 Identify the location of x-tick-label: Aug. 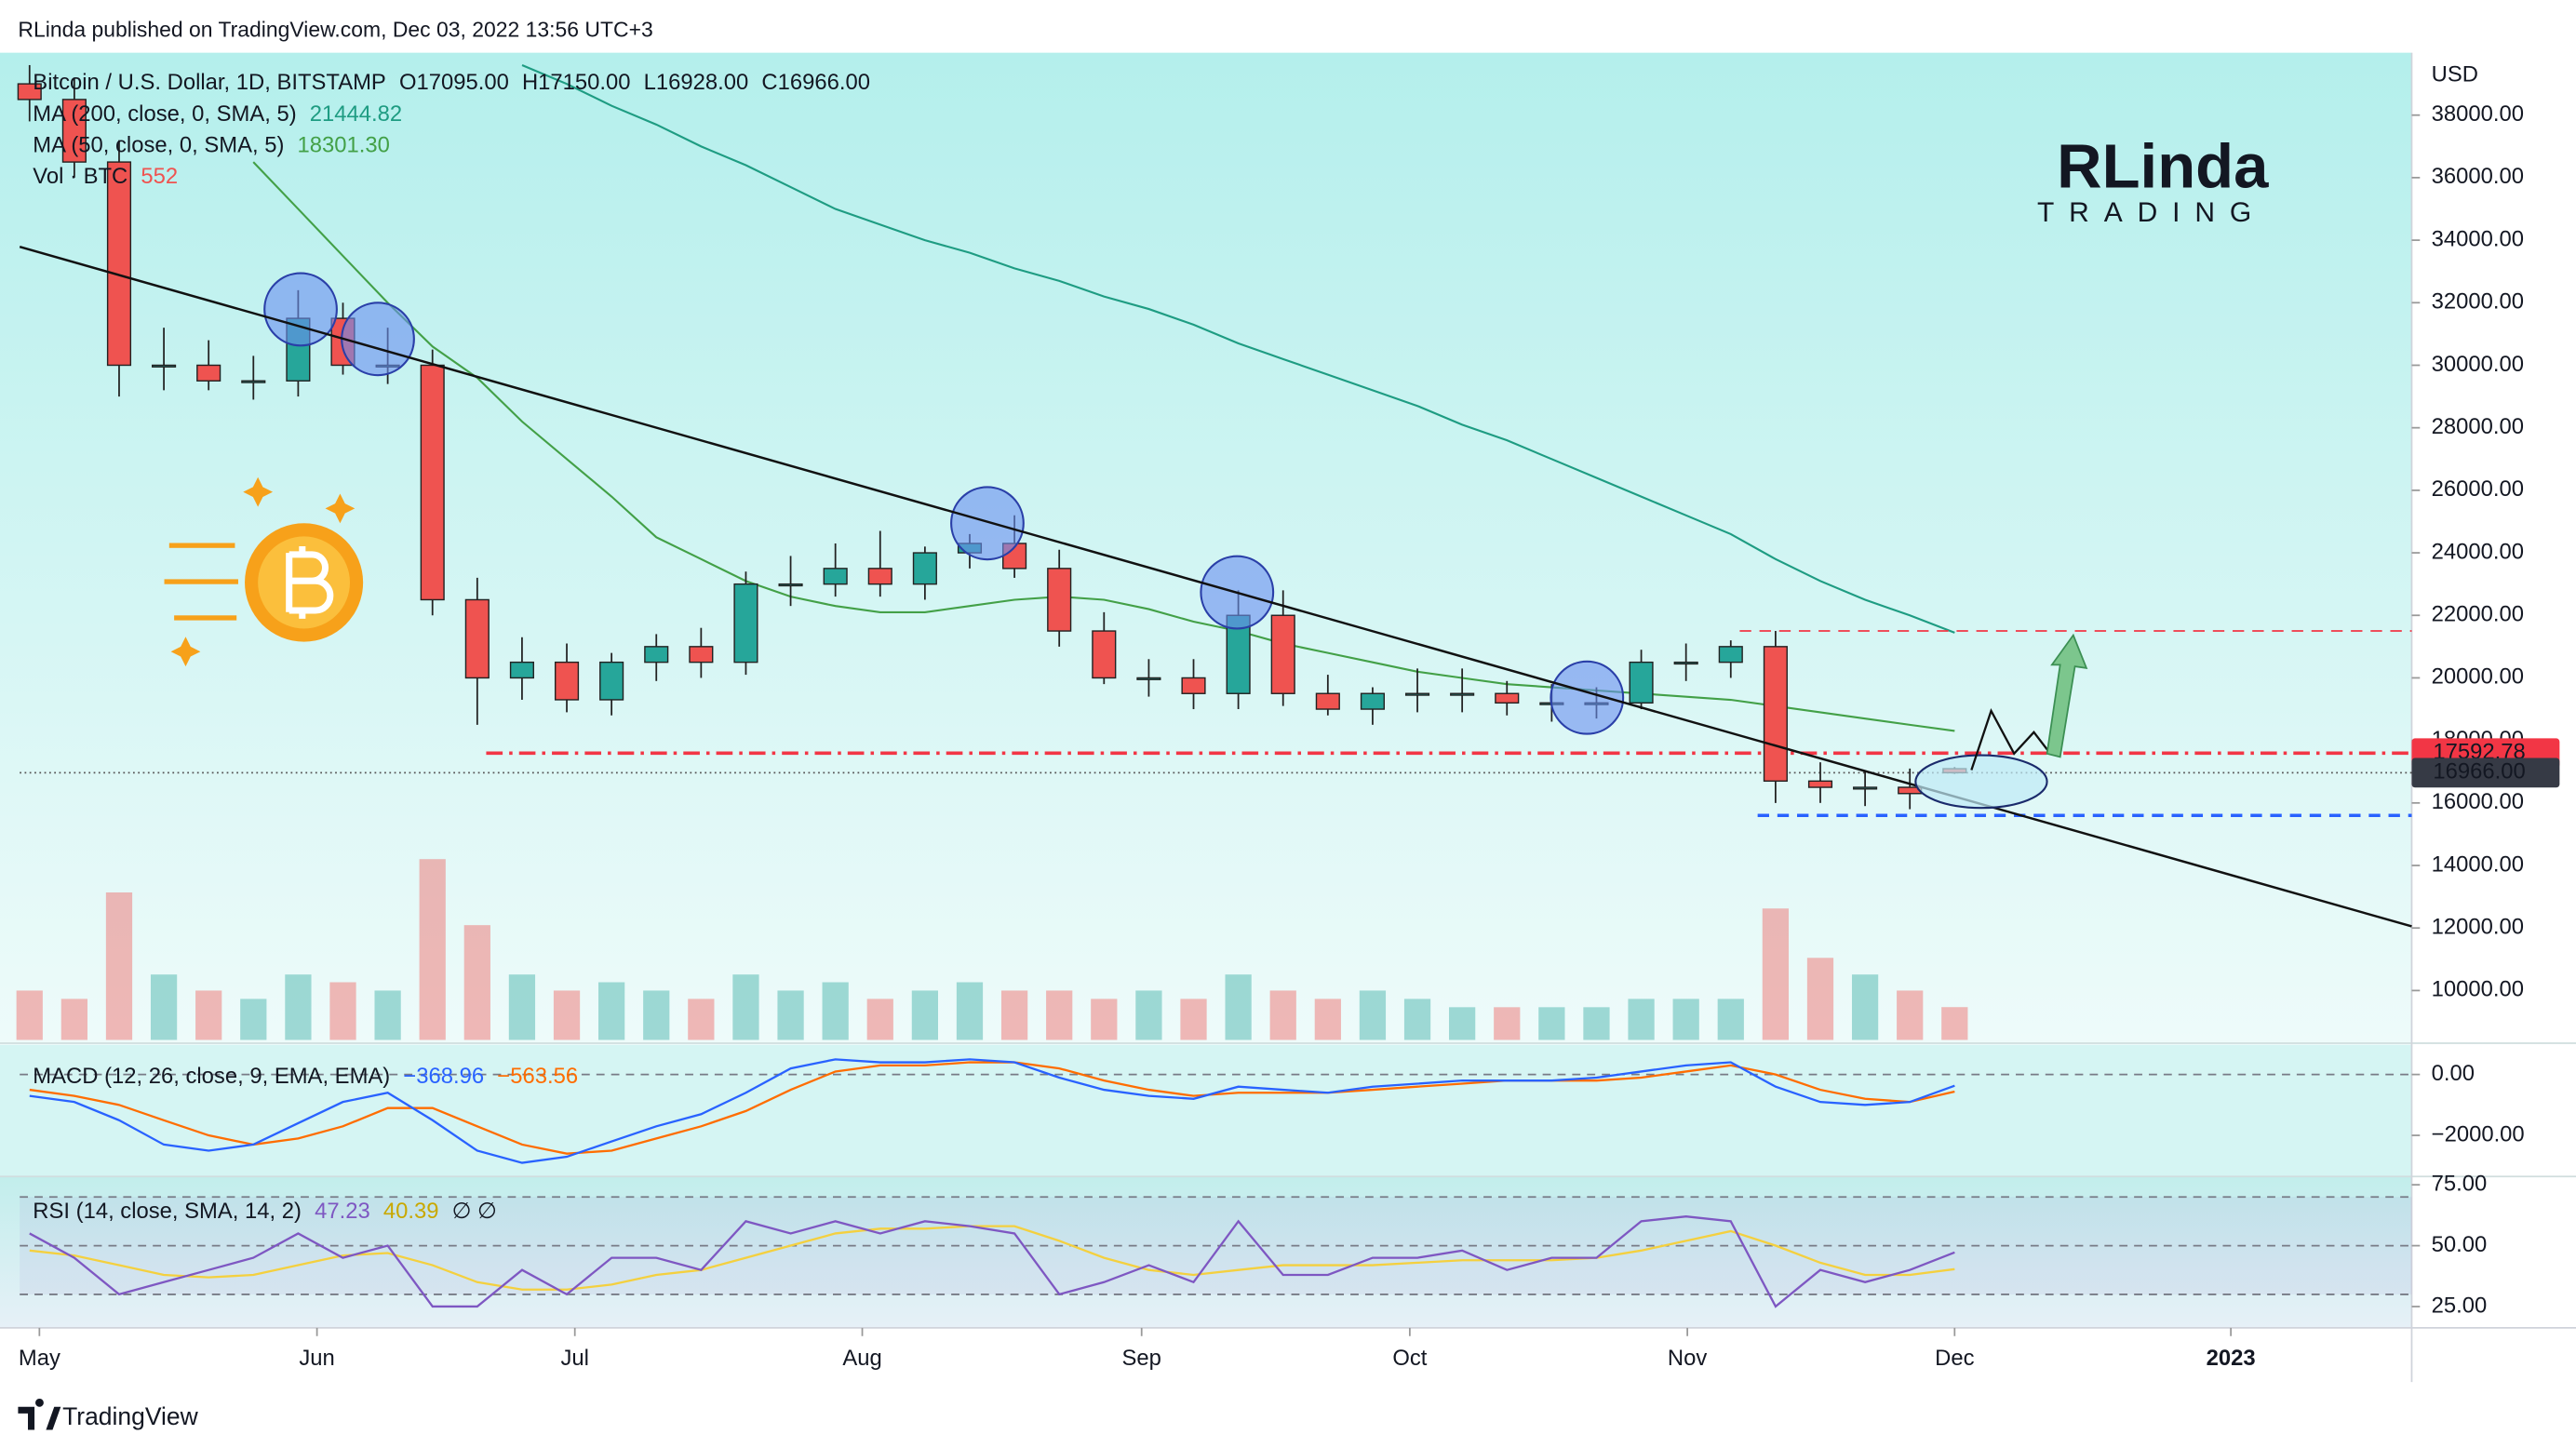
(861, 1358).